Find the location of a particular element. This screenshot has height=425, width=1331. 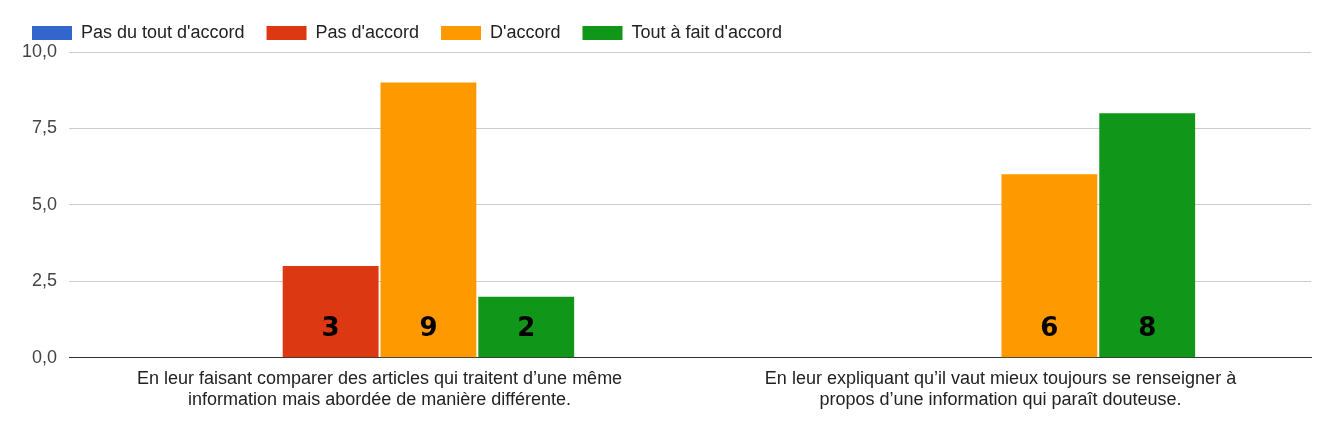

data-label: 2 is located at coordinates (526, 327).